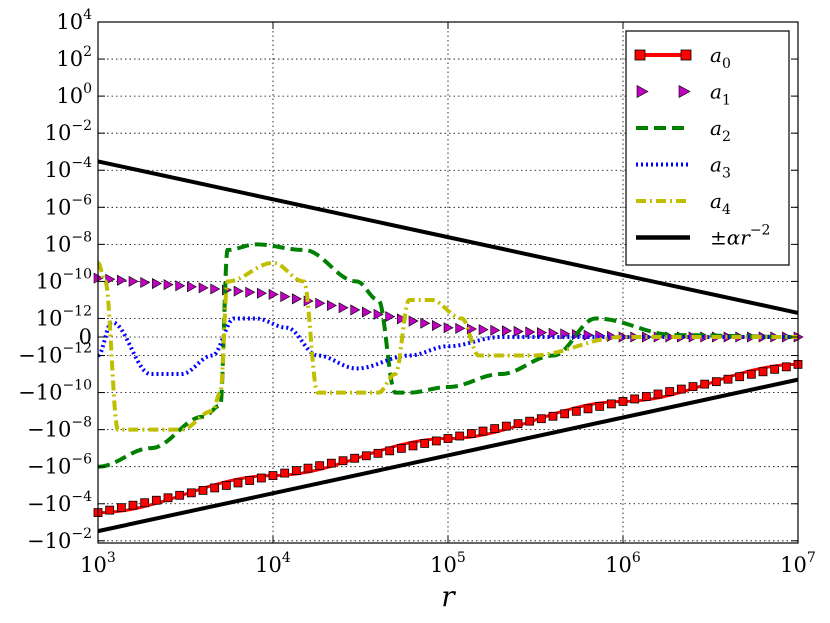 Image resolution: width=830 pixels, height=623 pixels. Describe the element at coordinates (642, 91) in the screenshot. I see `legend-a1-marker` at that location.